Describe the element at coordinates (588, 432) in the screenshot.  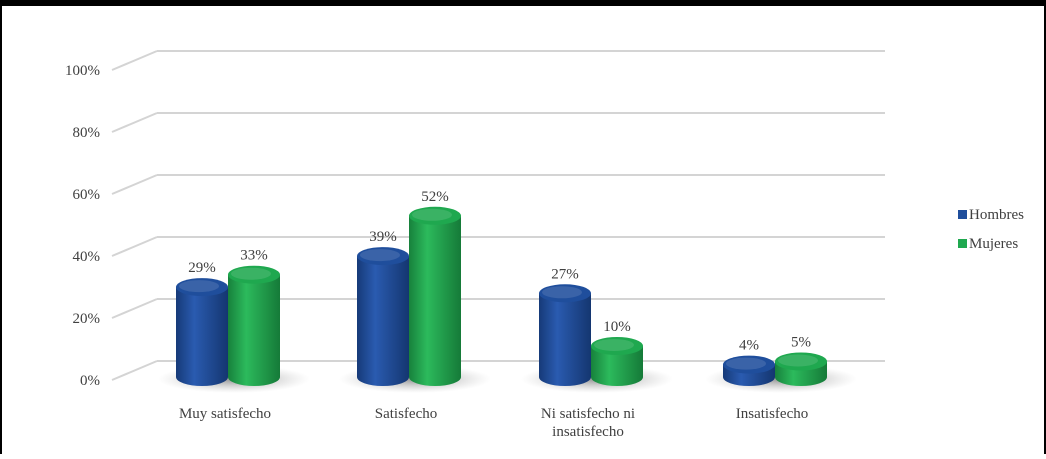
I see `x-tick-label: insatisfecho` at that location.